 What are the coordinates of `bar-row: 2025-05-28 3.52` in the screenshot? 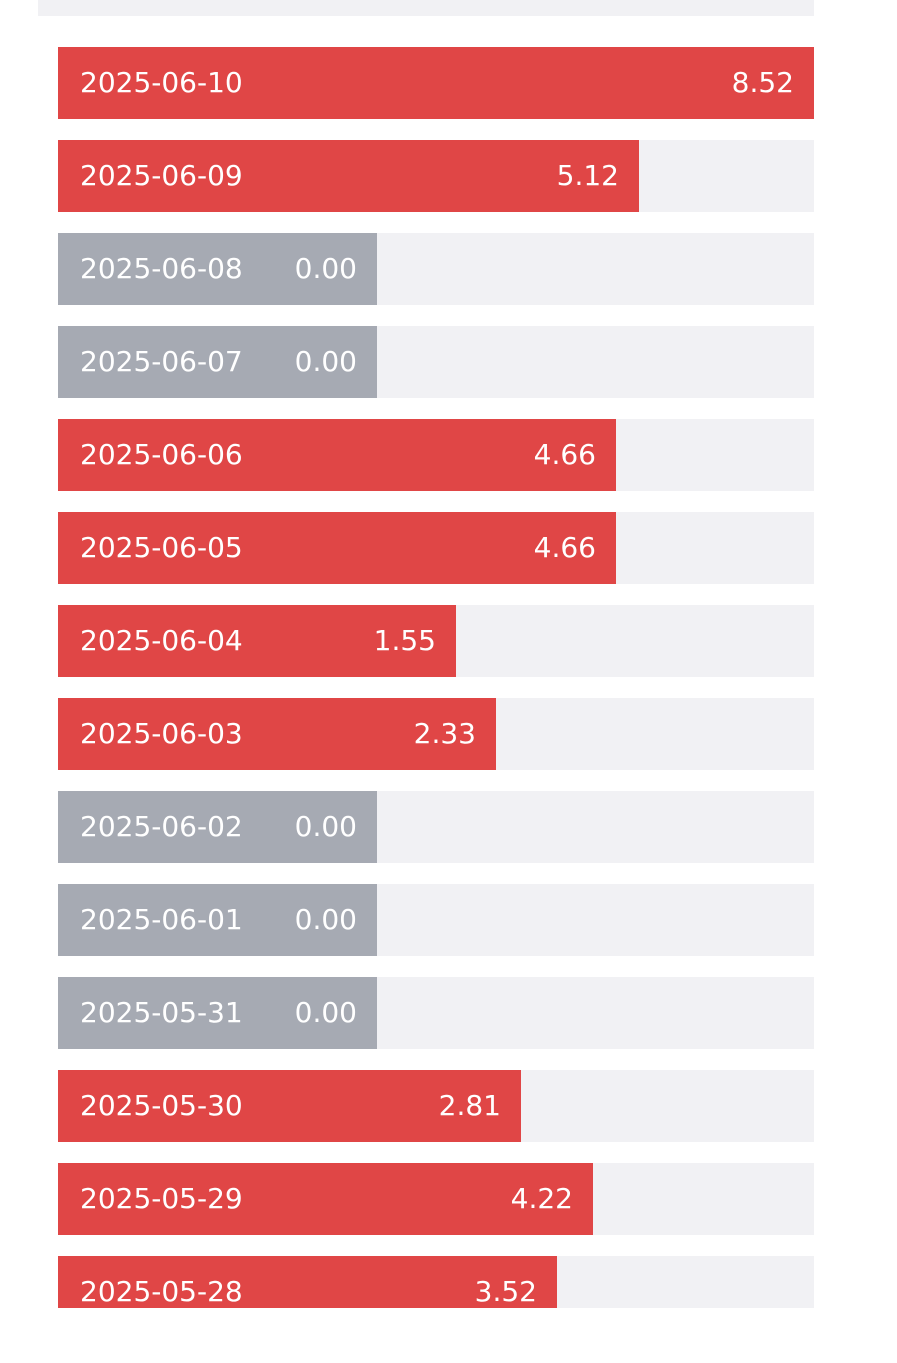 It's located at (436, 1282).